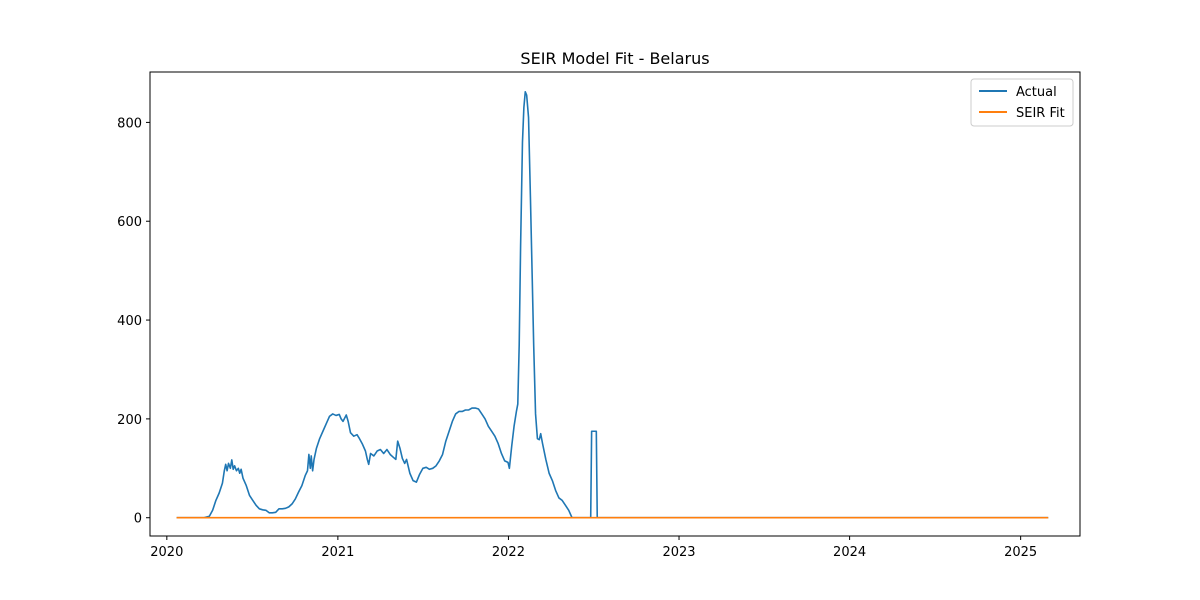 The image size is (1200, 600). I want to click on y-tick-label: 400, so click(129, 321).